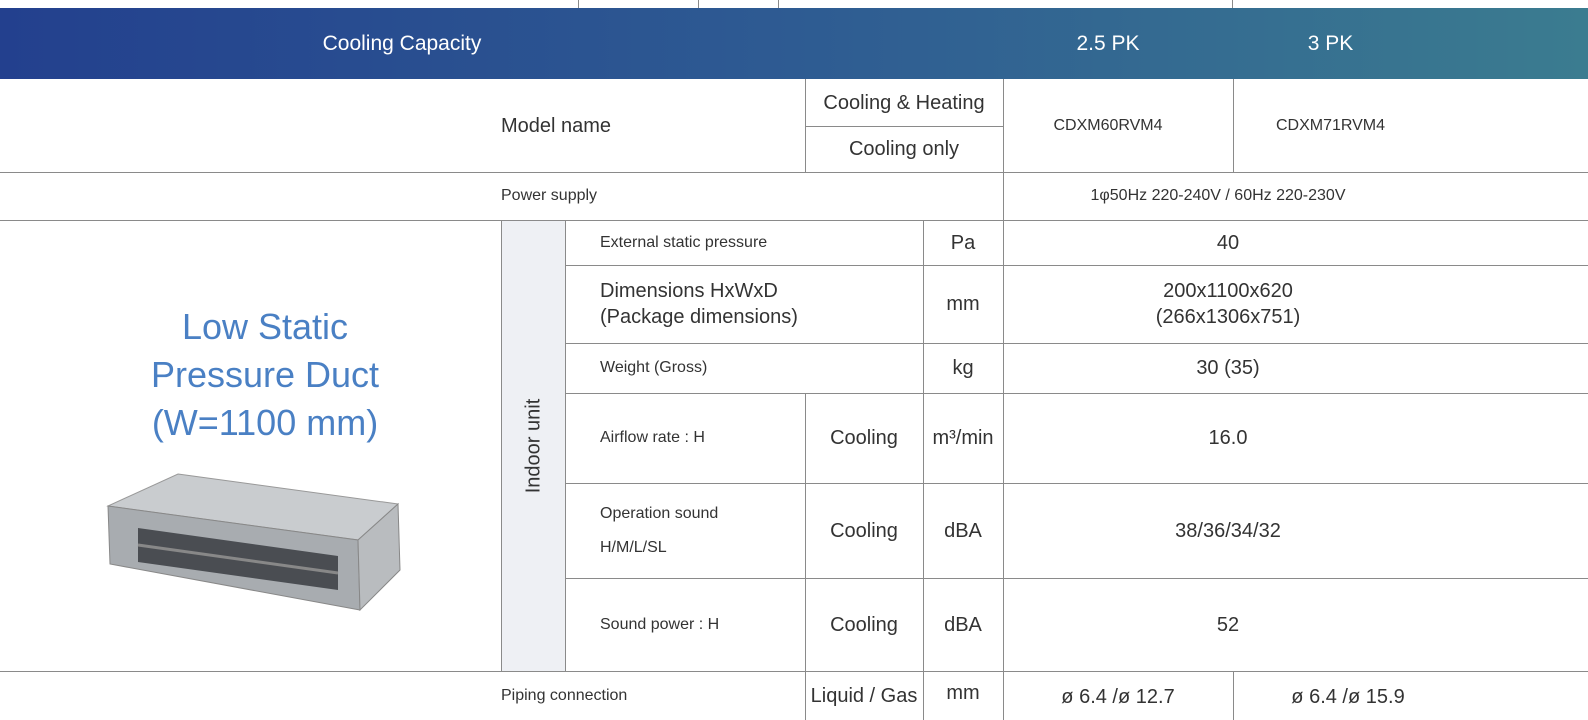 This screenshot has width=1588, height=720. Describe the element at coordinates (654, 367) in the screenshot. I see `row-label-line: Weight (Gross)` at that location.